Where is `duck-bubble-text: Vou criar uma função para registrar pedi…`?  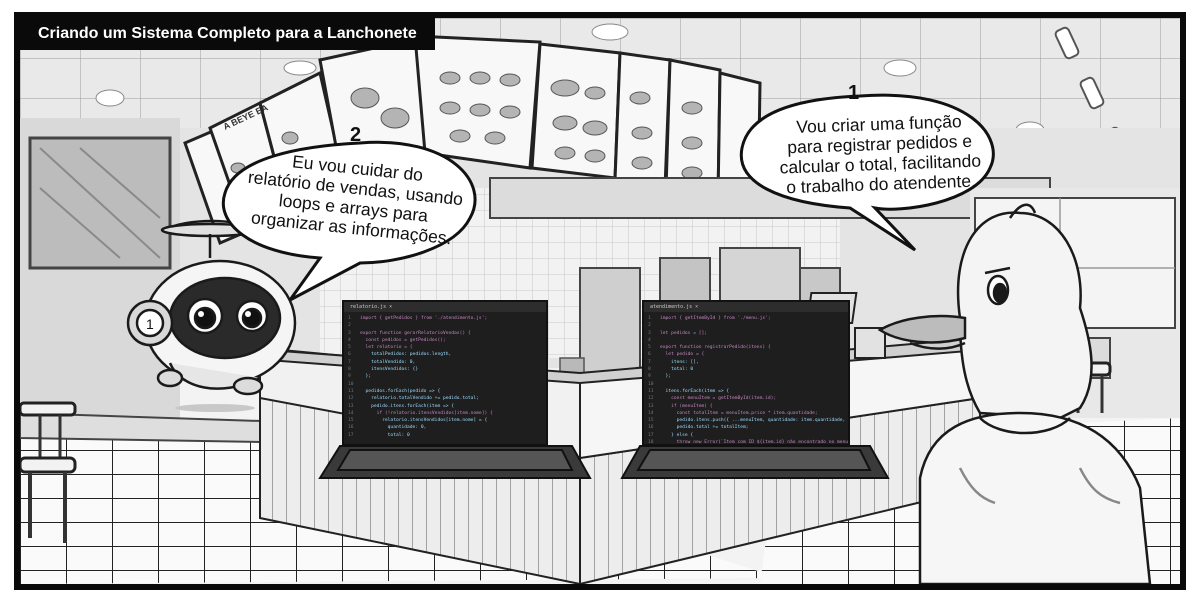
duck-bubble-text: Vou criar uma função para registrar pedi… is located at coordinates (880, 154).